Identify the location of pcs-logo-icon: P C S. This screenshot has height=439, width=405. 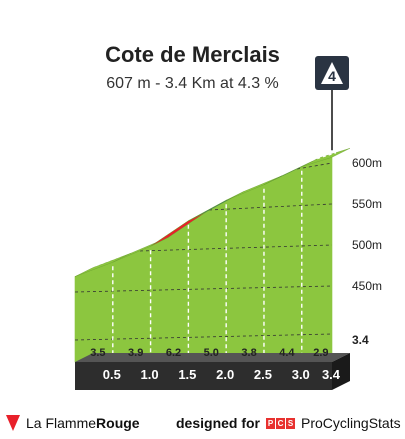
(281, 423).